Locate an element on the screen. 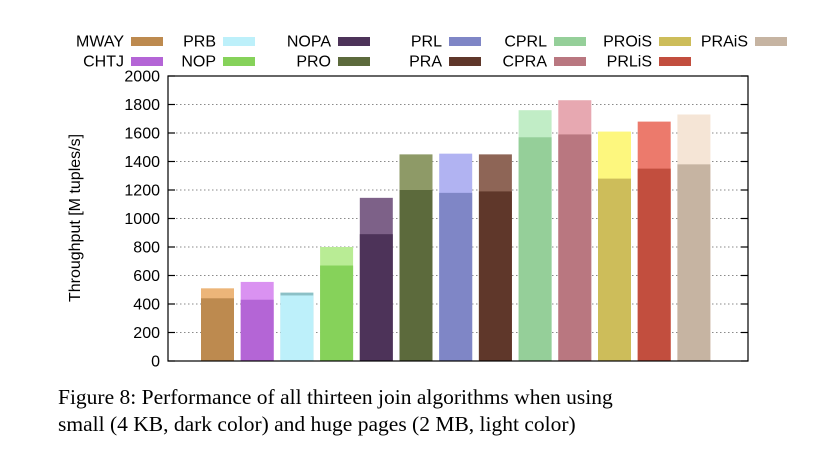 The image size is (828, 467). bar-small-pro is located at coordinates (416, 275).